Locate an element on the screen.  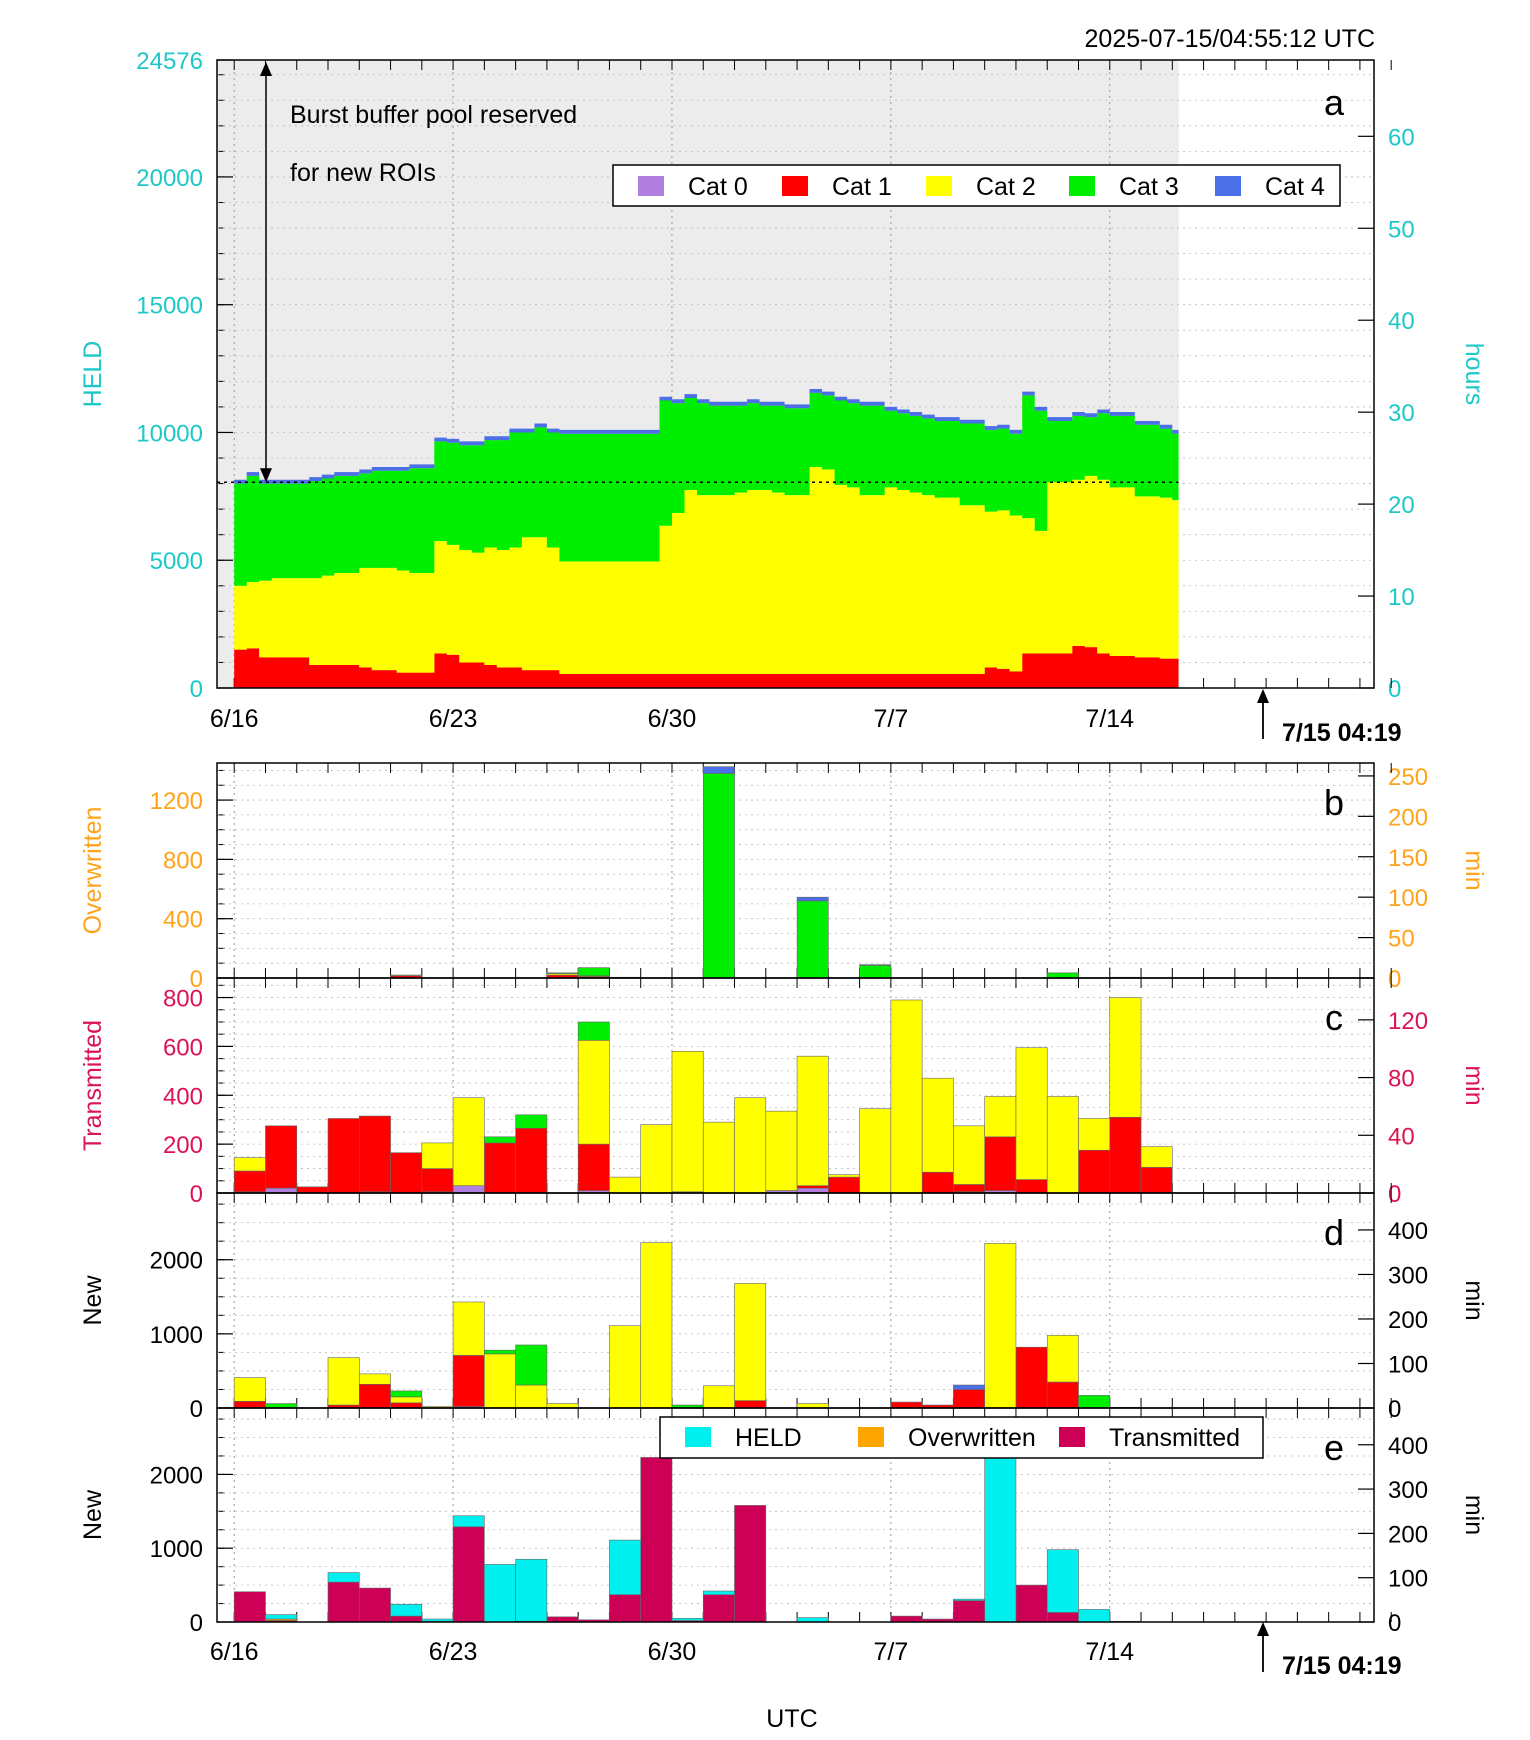
y-tick-label: 20000 is located at coordinates (169, 178).